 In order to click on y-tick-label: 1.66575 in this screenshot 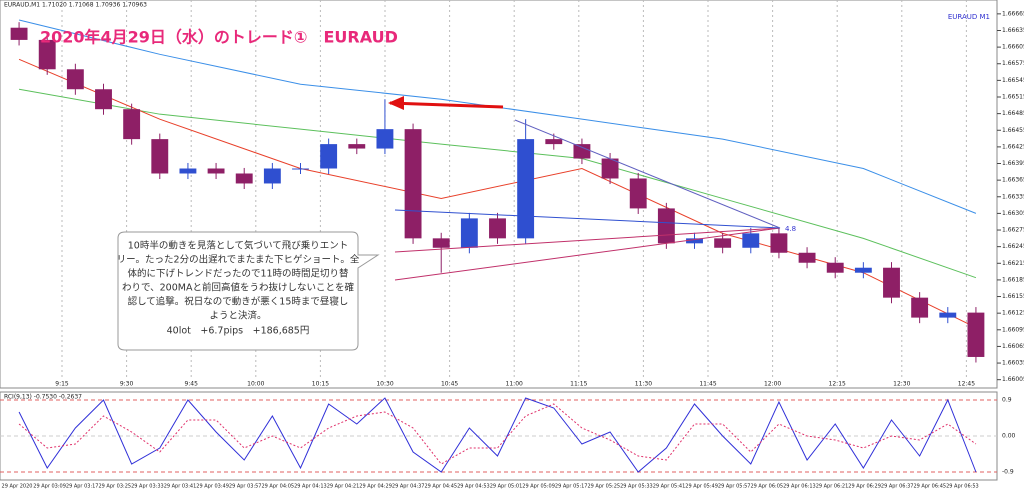, I will do `click(1013, 63)`.